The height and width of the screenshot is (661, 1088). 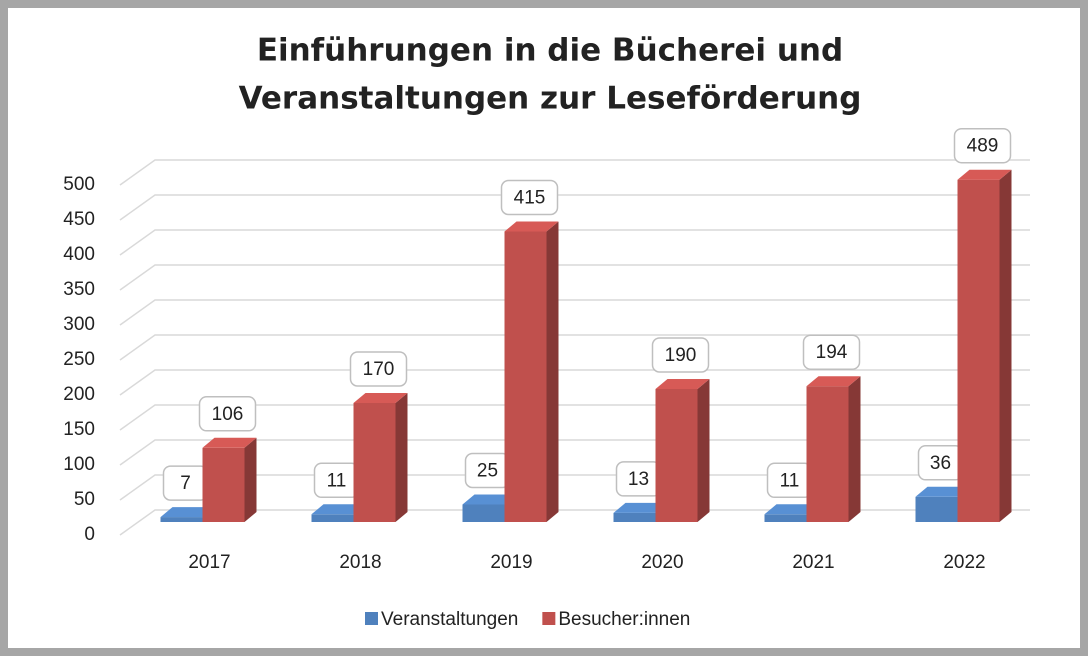 I want to click on y-tick-label: 450, so click(x=79, y=219).